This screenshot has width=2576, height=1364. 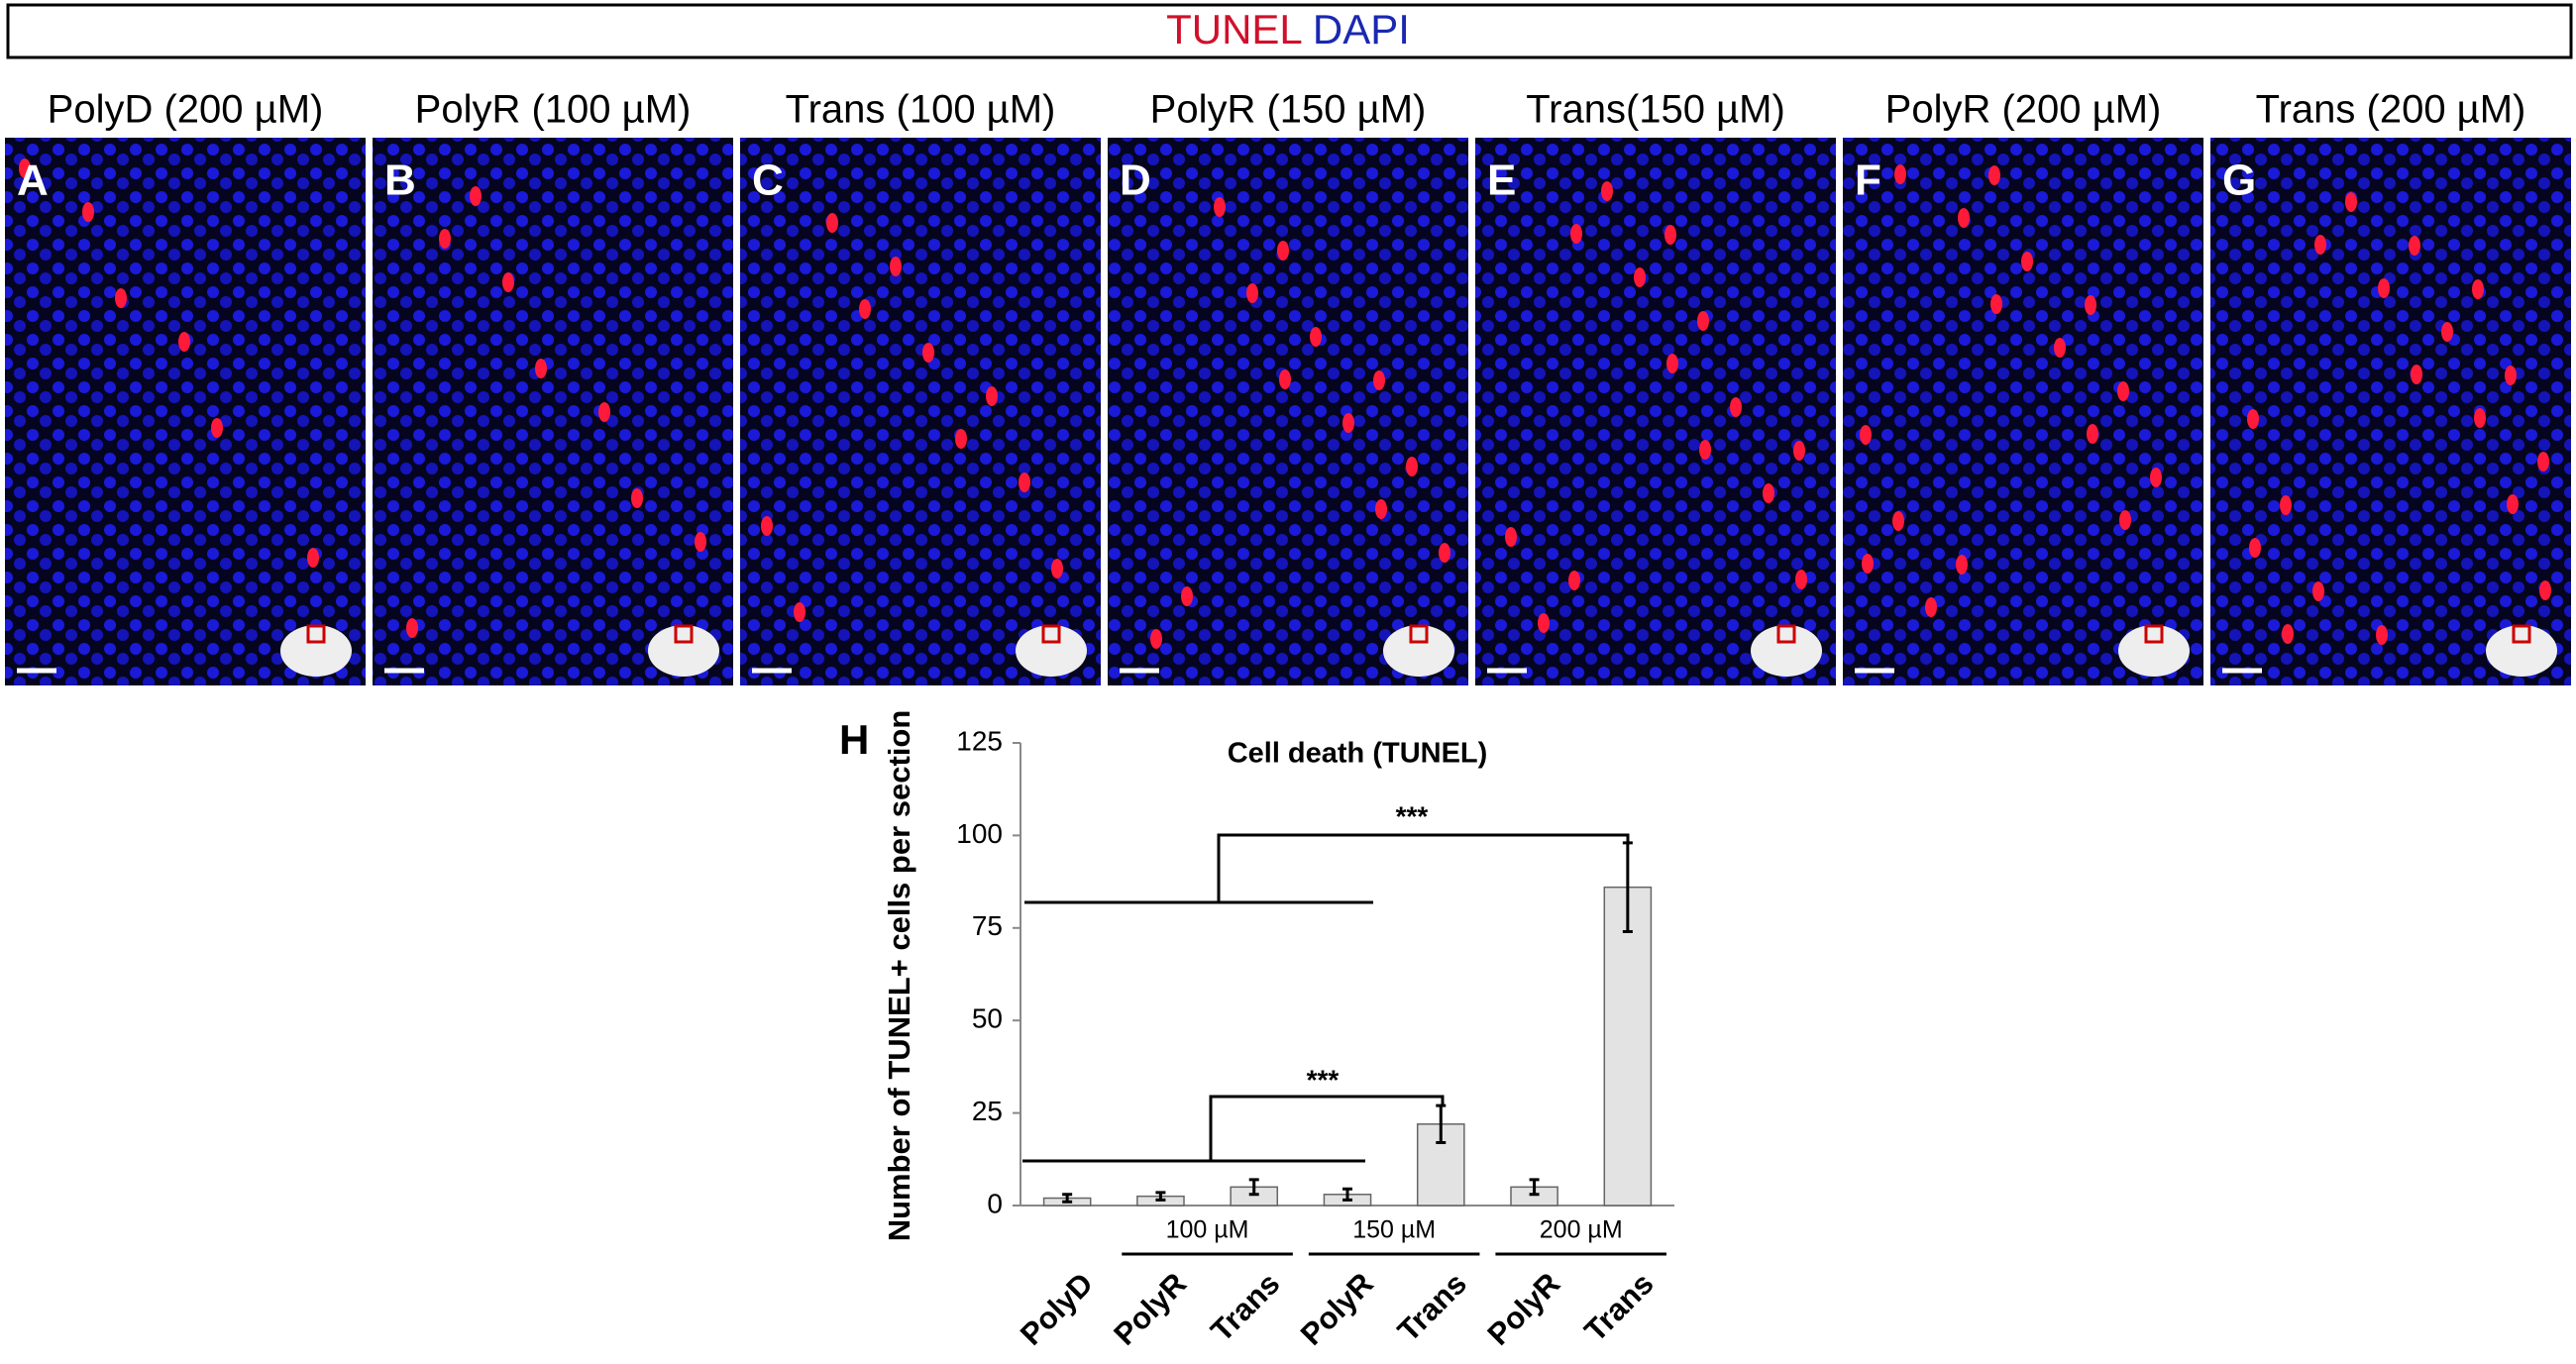 I want to click on x-tick-label: PolyD, so click(x=1057, y=1309).